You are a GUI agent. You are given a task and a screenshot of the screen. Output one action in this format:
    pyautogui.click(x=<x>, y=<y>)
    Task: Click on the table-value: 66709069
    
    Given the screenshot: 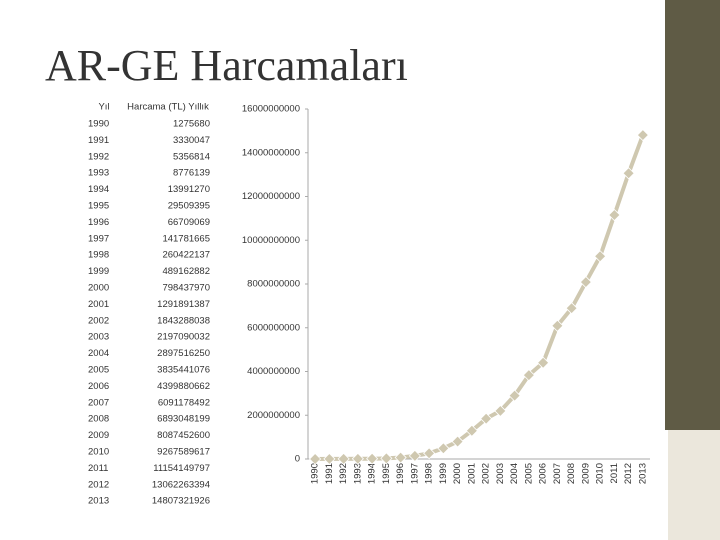 What is the action you would take?
    pyautogui.click(x=189, y=222)
    